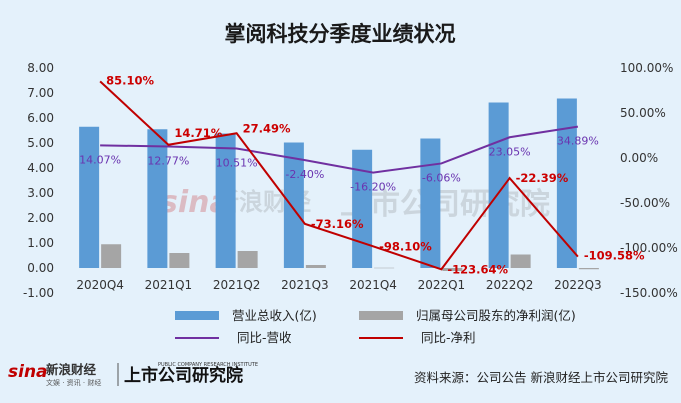 Image resolution: width=681 pixels, height=403 pixels. Describe the element at coordinates (339, 149) in the screenshot. I see `line-revenue-yoy` at that location.